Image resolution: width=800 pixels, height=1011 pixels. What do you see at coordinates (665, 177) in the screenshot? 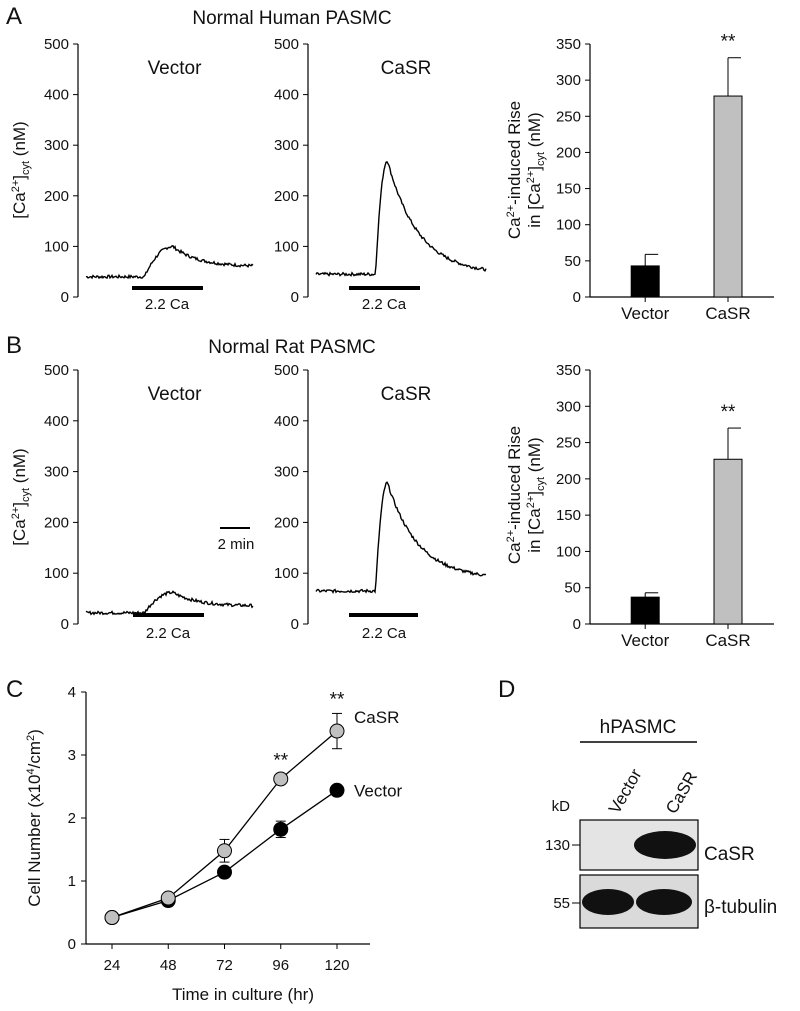
I see `panel-a-bar-chart: 0 50 100 150 200 250 300 350 Vector CaSR **` at bounding box center [665, 177].